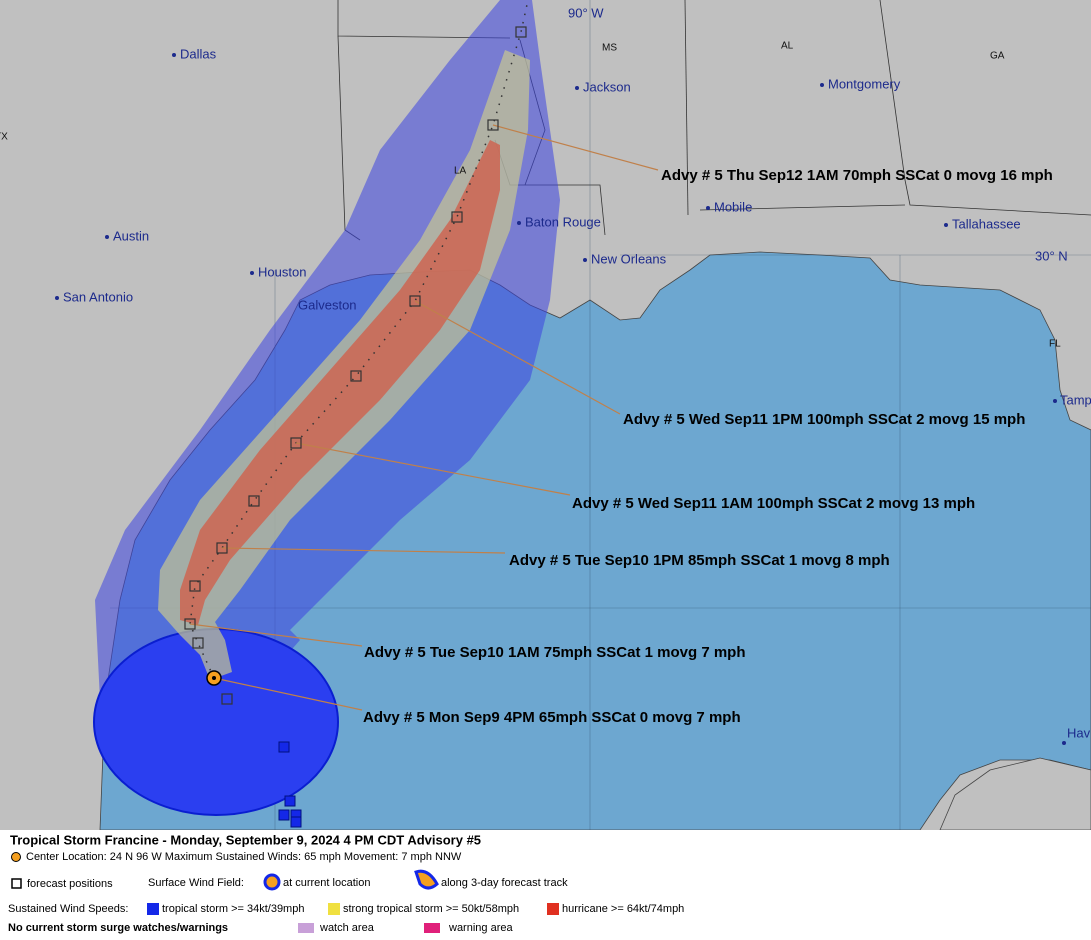 The width and height of the screenshot is (1091, 940). What do you see at coordinates (431, 909) in the screenshot?
I see `legend-item: strong tropical storm >= 50kt/58mph` at bounding box center [431, 909].